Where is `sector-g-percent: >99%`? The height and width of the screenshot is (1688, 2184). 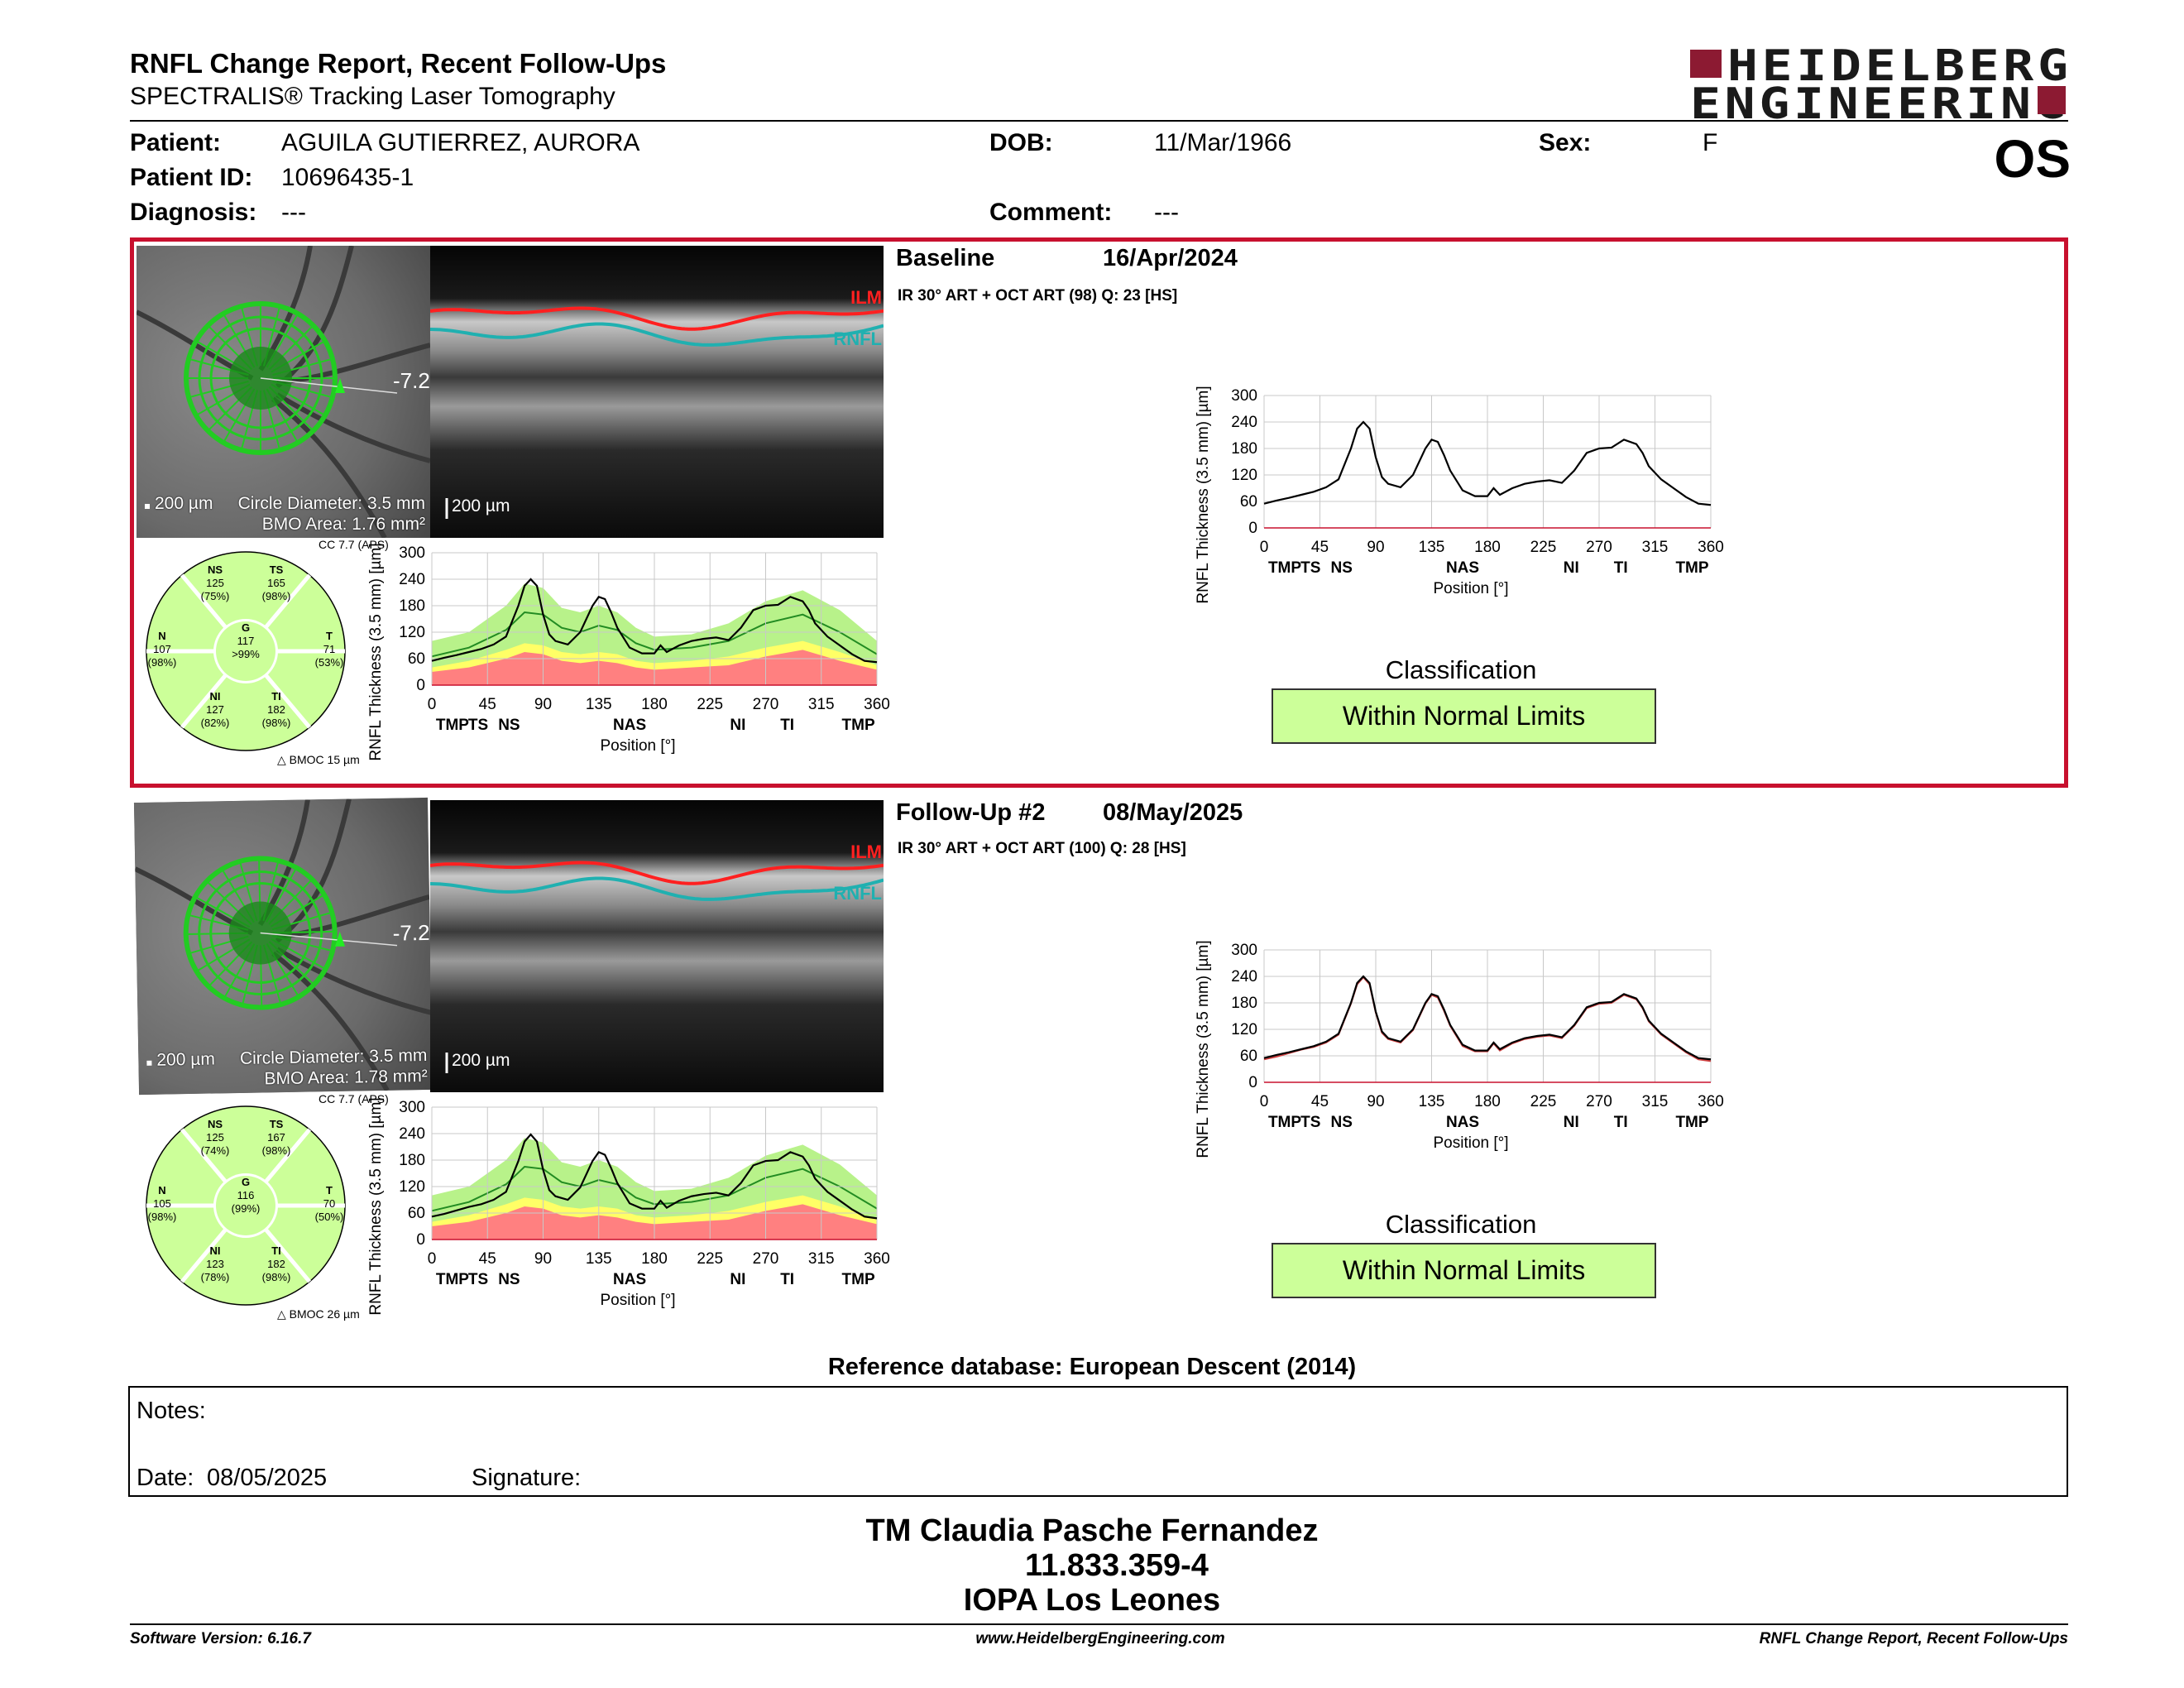
sector-g-percent: >99% is located at coordinates (246, 654).